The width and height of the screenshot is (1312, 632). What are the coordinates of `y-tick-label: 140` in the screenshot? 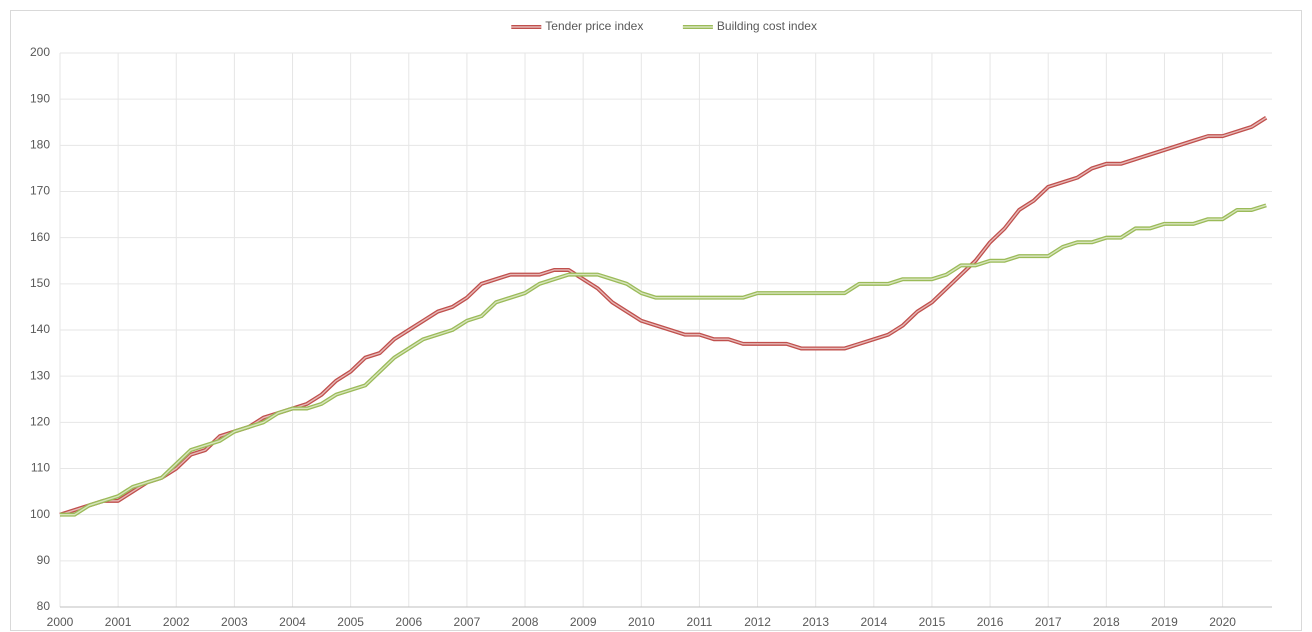 It's located at (40, 329).